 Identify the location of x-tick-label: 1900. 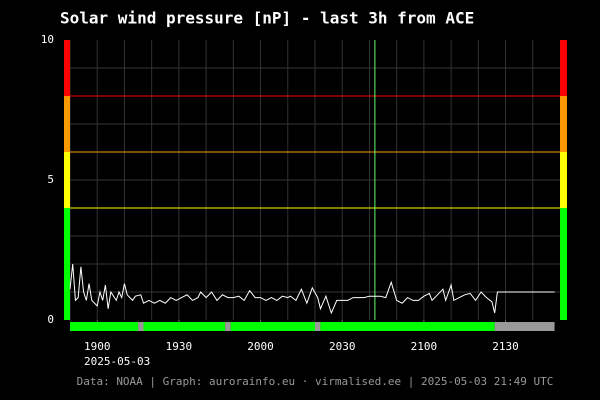
(97, 346).